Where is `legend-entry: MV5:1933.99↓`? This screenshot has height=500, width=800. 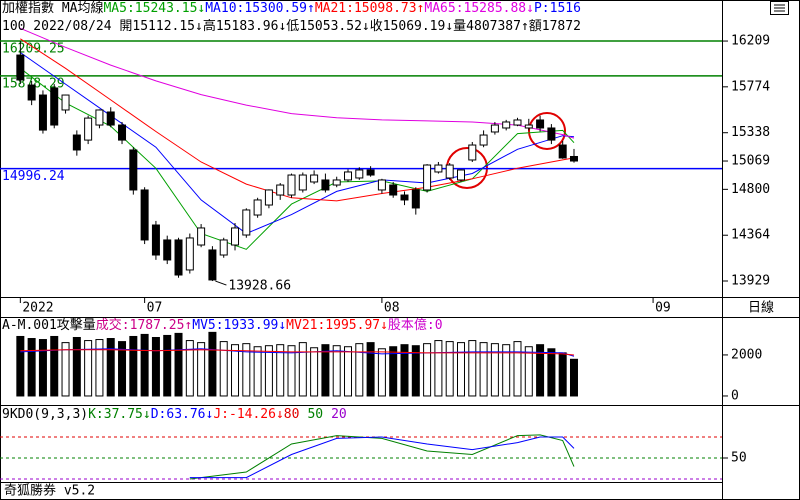
legend-entry: MV5:1933.99↓ is located at coordinates (239, 325).